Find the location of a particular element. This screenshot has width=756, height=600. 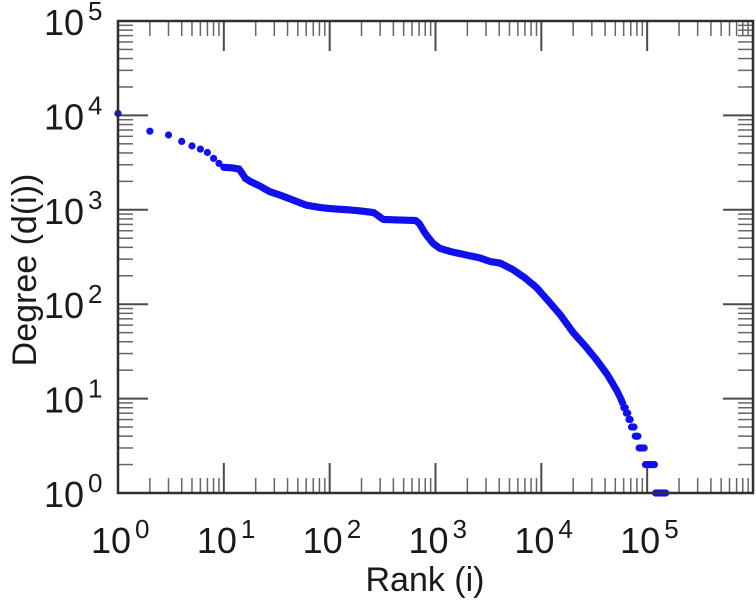

y-tick-label: 10 5 is located at coordinates (73, 21).